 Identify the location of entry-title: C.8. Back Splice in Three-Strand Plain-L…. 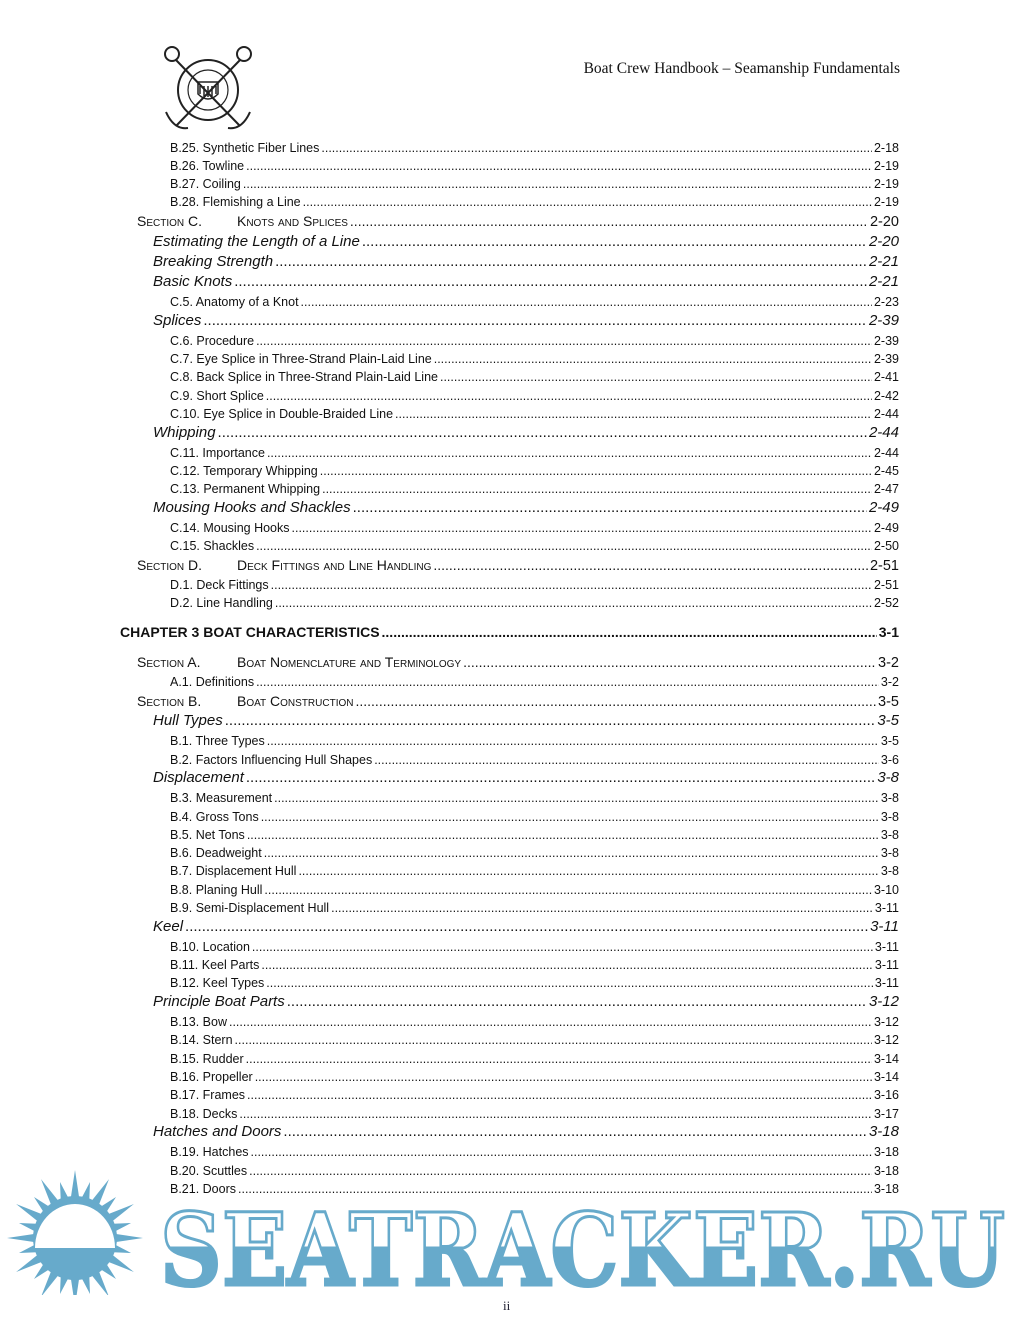
(304, 377).